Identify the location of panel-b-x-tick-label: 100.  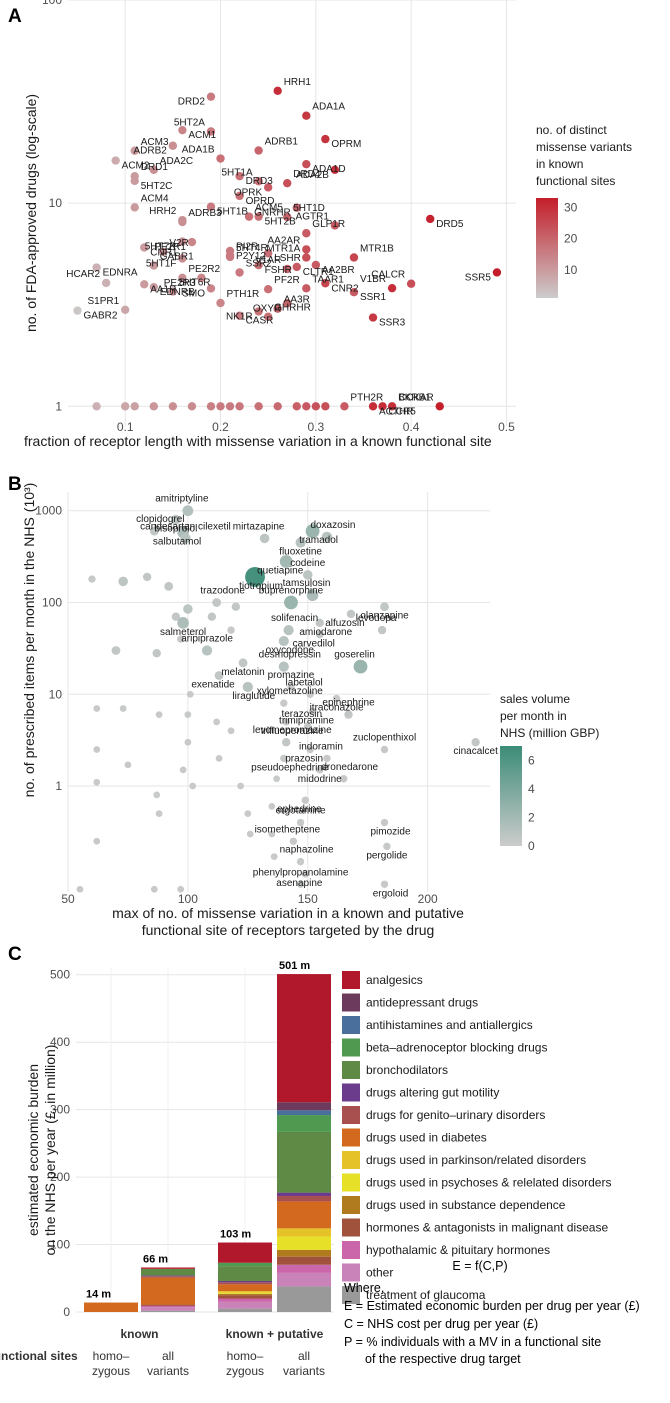
(188, 899).